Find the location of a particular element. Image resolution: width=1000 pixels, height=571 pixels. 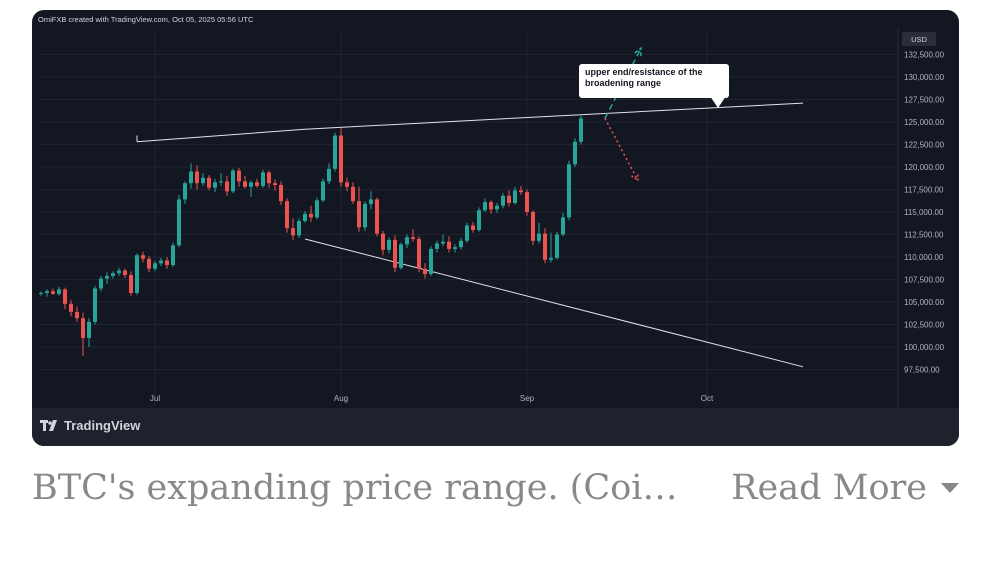

y-tick-label: 120,000.00 is located at coordinates (924, 167).